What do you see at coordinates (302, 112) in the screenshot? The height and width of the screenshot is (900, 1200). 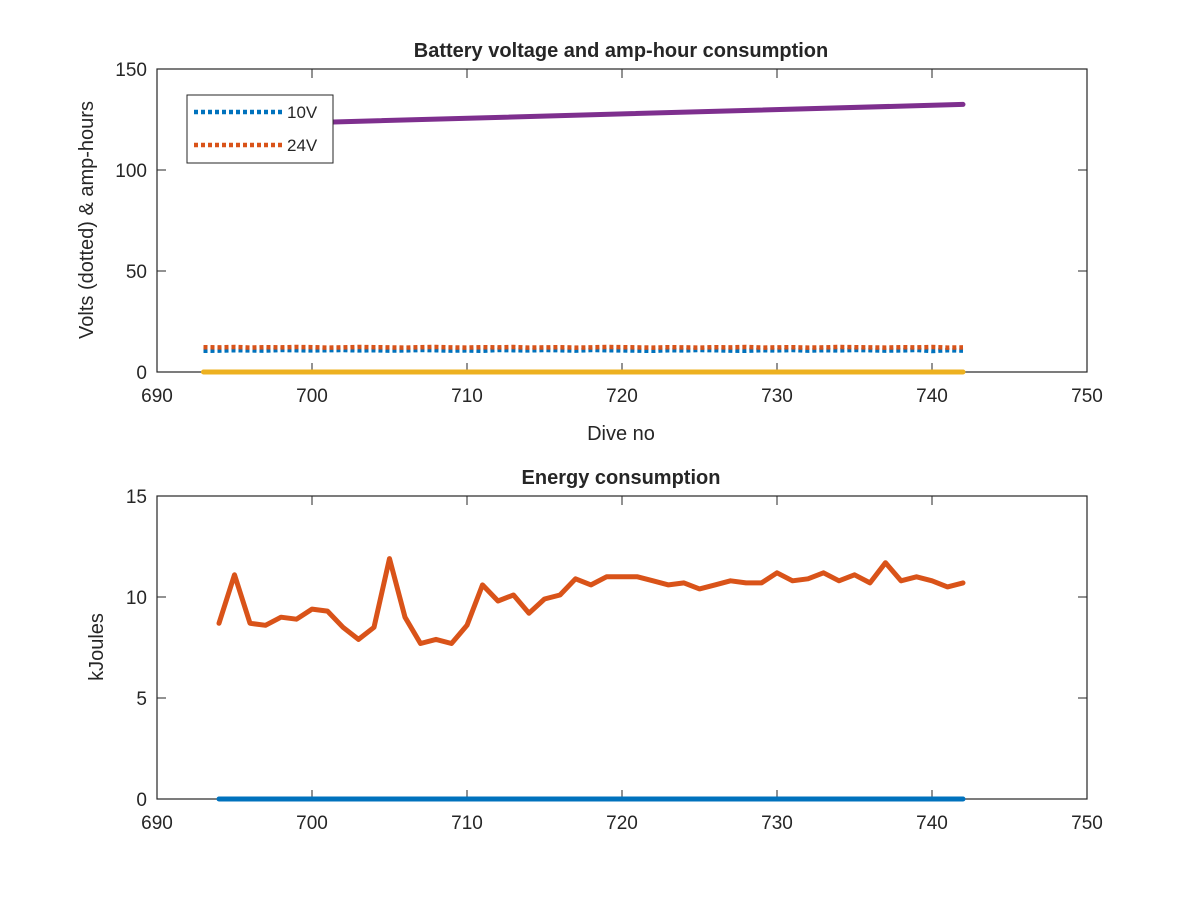 I see `legend-label-10v: 10V` at bounding box center [302, 112].